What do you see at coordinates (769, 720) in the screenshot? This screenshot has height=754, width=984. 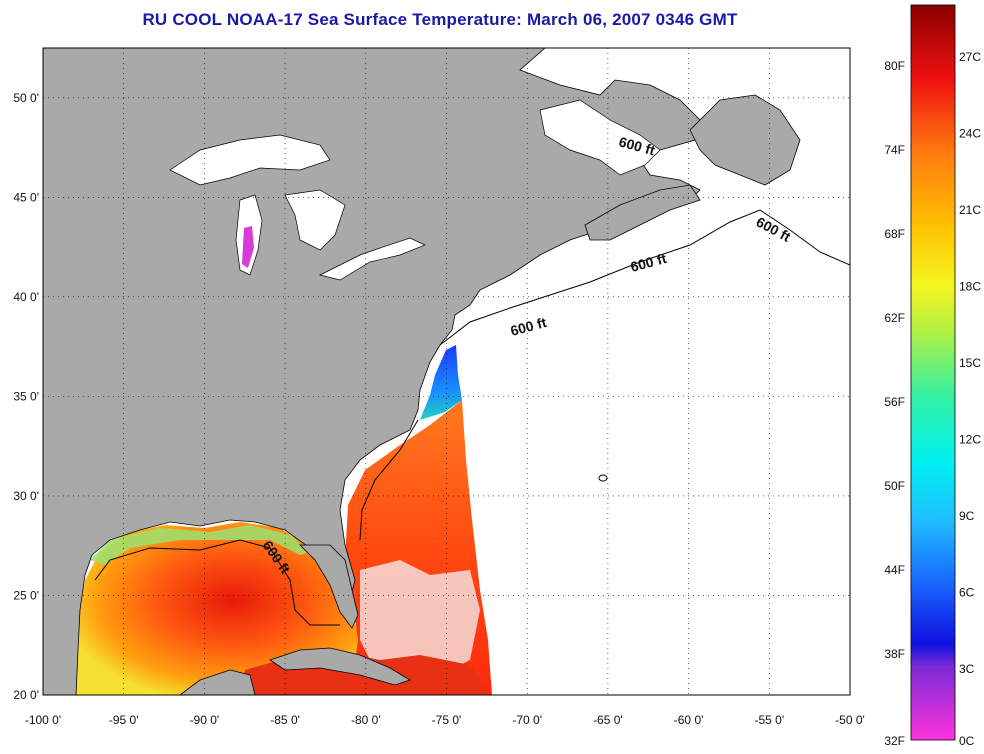 I see `longitude-tick-label: -55 0'` at bounding box center [769, 720].